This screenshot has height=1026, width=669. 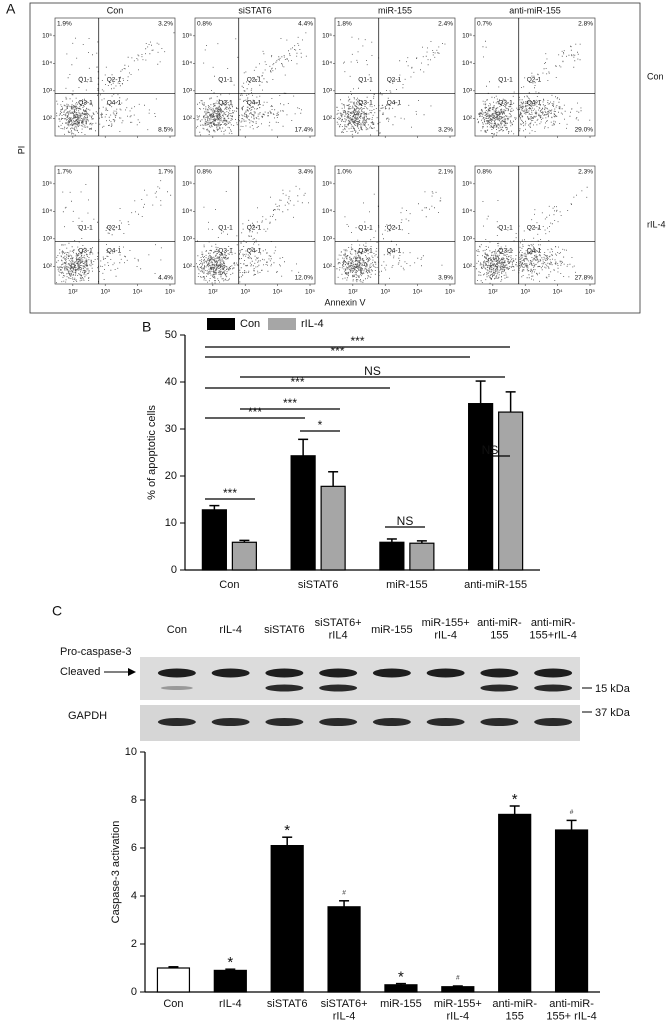 What do you see at coordinates (613, 689) in the screenshot?
I see `size-label: 15 kDa` at bounding box center [613, 689].